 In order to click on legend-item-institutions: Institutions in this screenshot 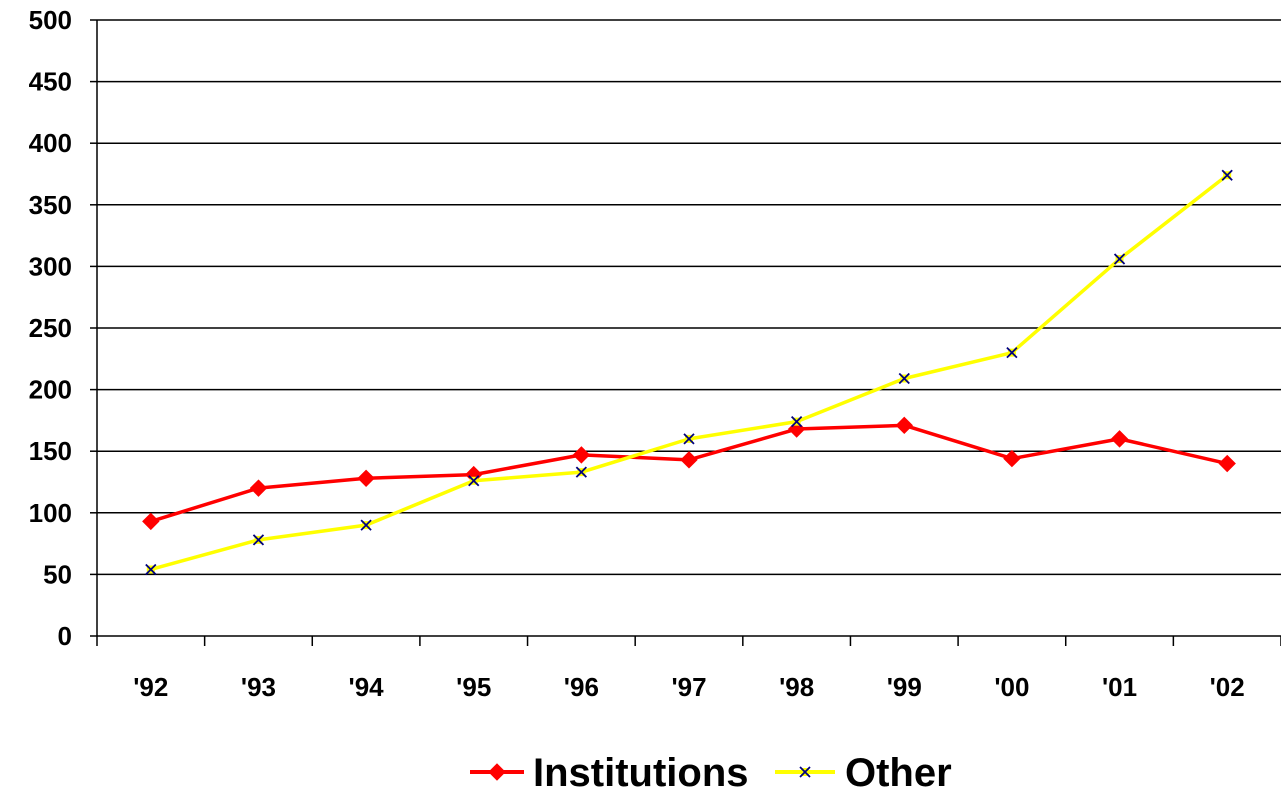, I will do `click(609, 769)`.